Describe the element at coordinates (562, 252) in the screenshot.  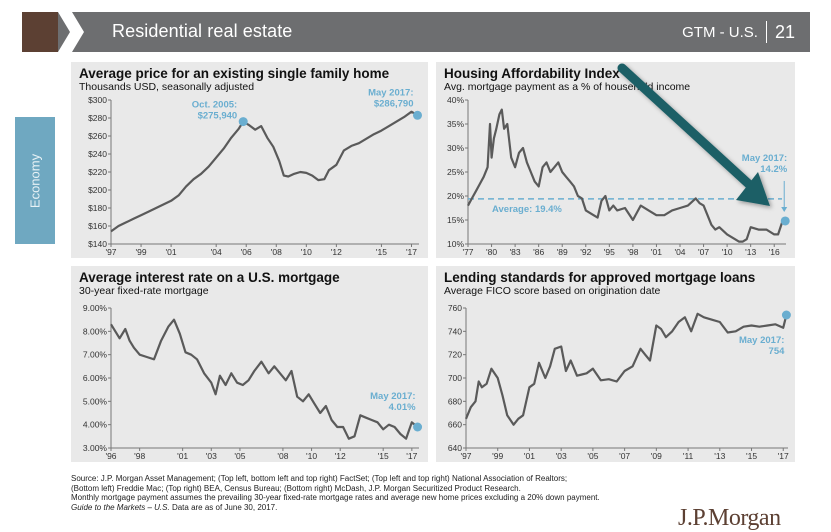
I see `x-tick-label: '89` at that location.